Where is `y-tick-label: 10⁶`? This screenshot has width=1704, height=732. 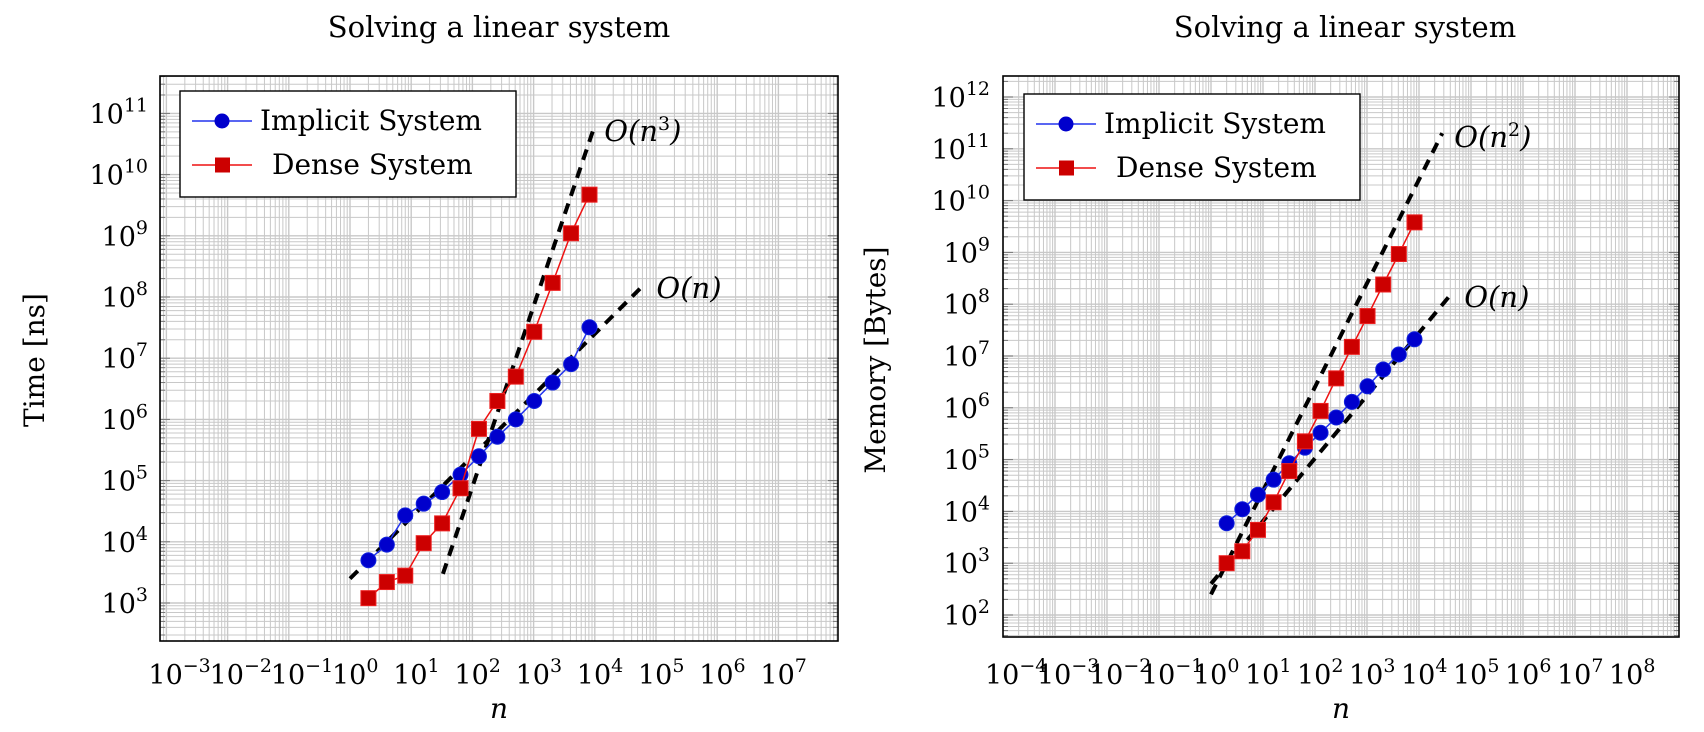
y-tick-label: 10⁶ is located at coordinates (125, 418).